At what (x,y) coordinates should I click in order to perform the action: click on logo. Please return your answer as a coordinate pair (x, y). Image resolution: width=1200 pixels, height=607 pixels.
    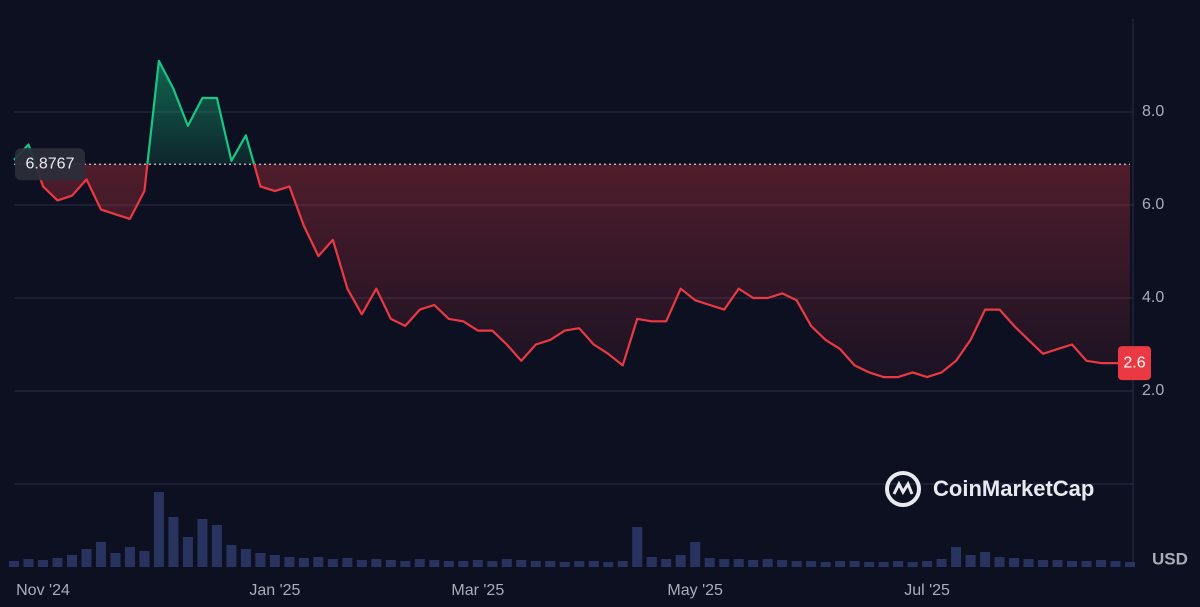
    Looking at the image, I should click on (903, 489).